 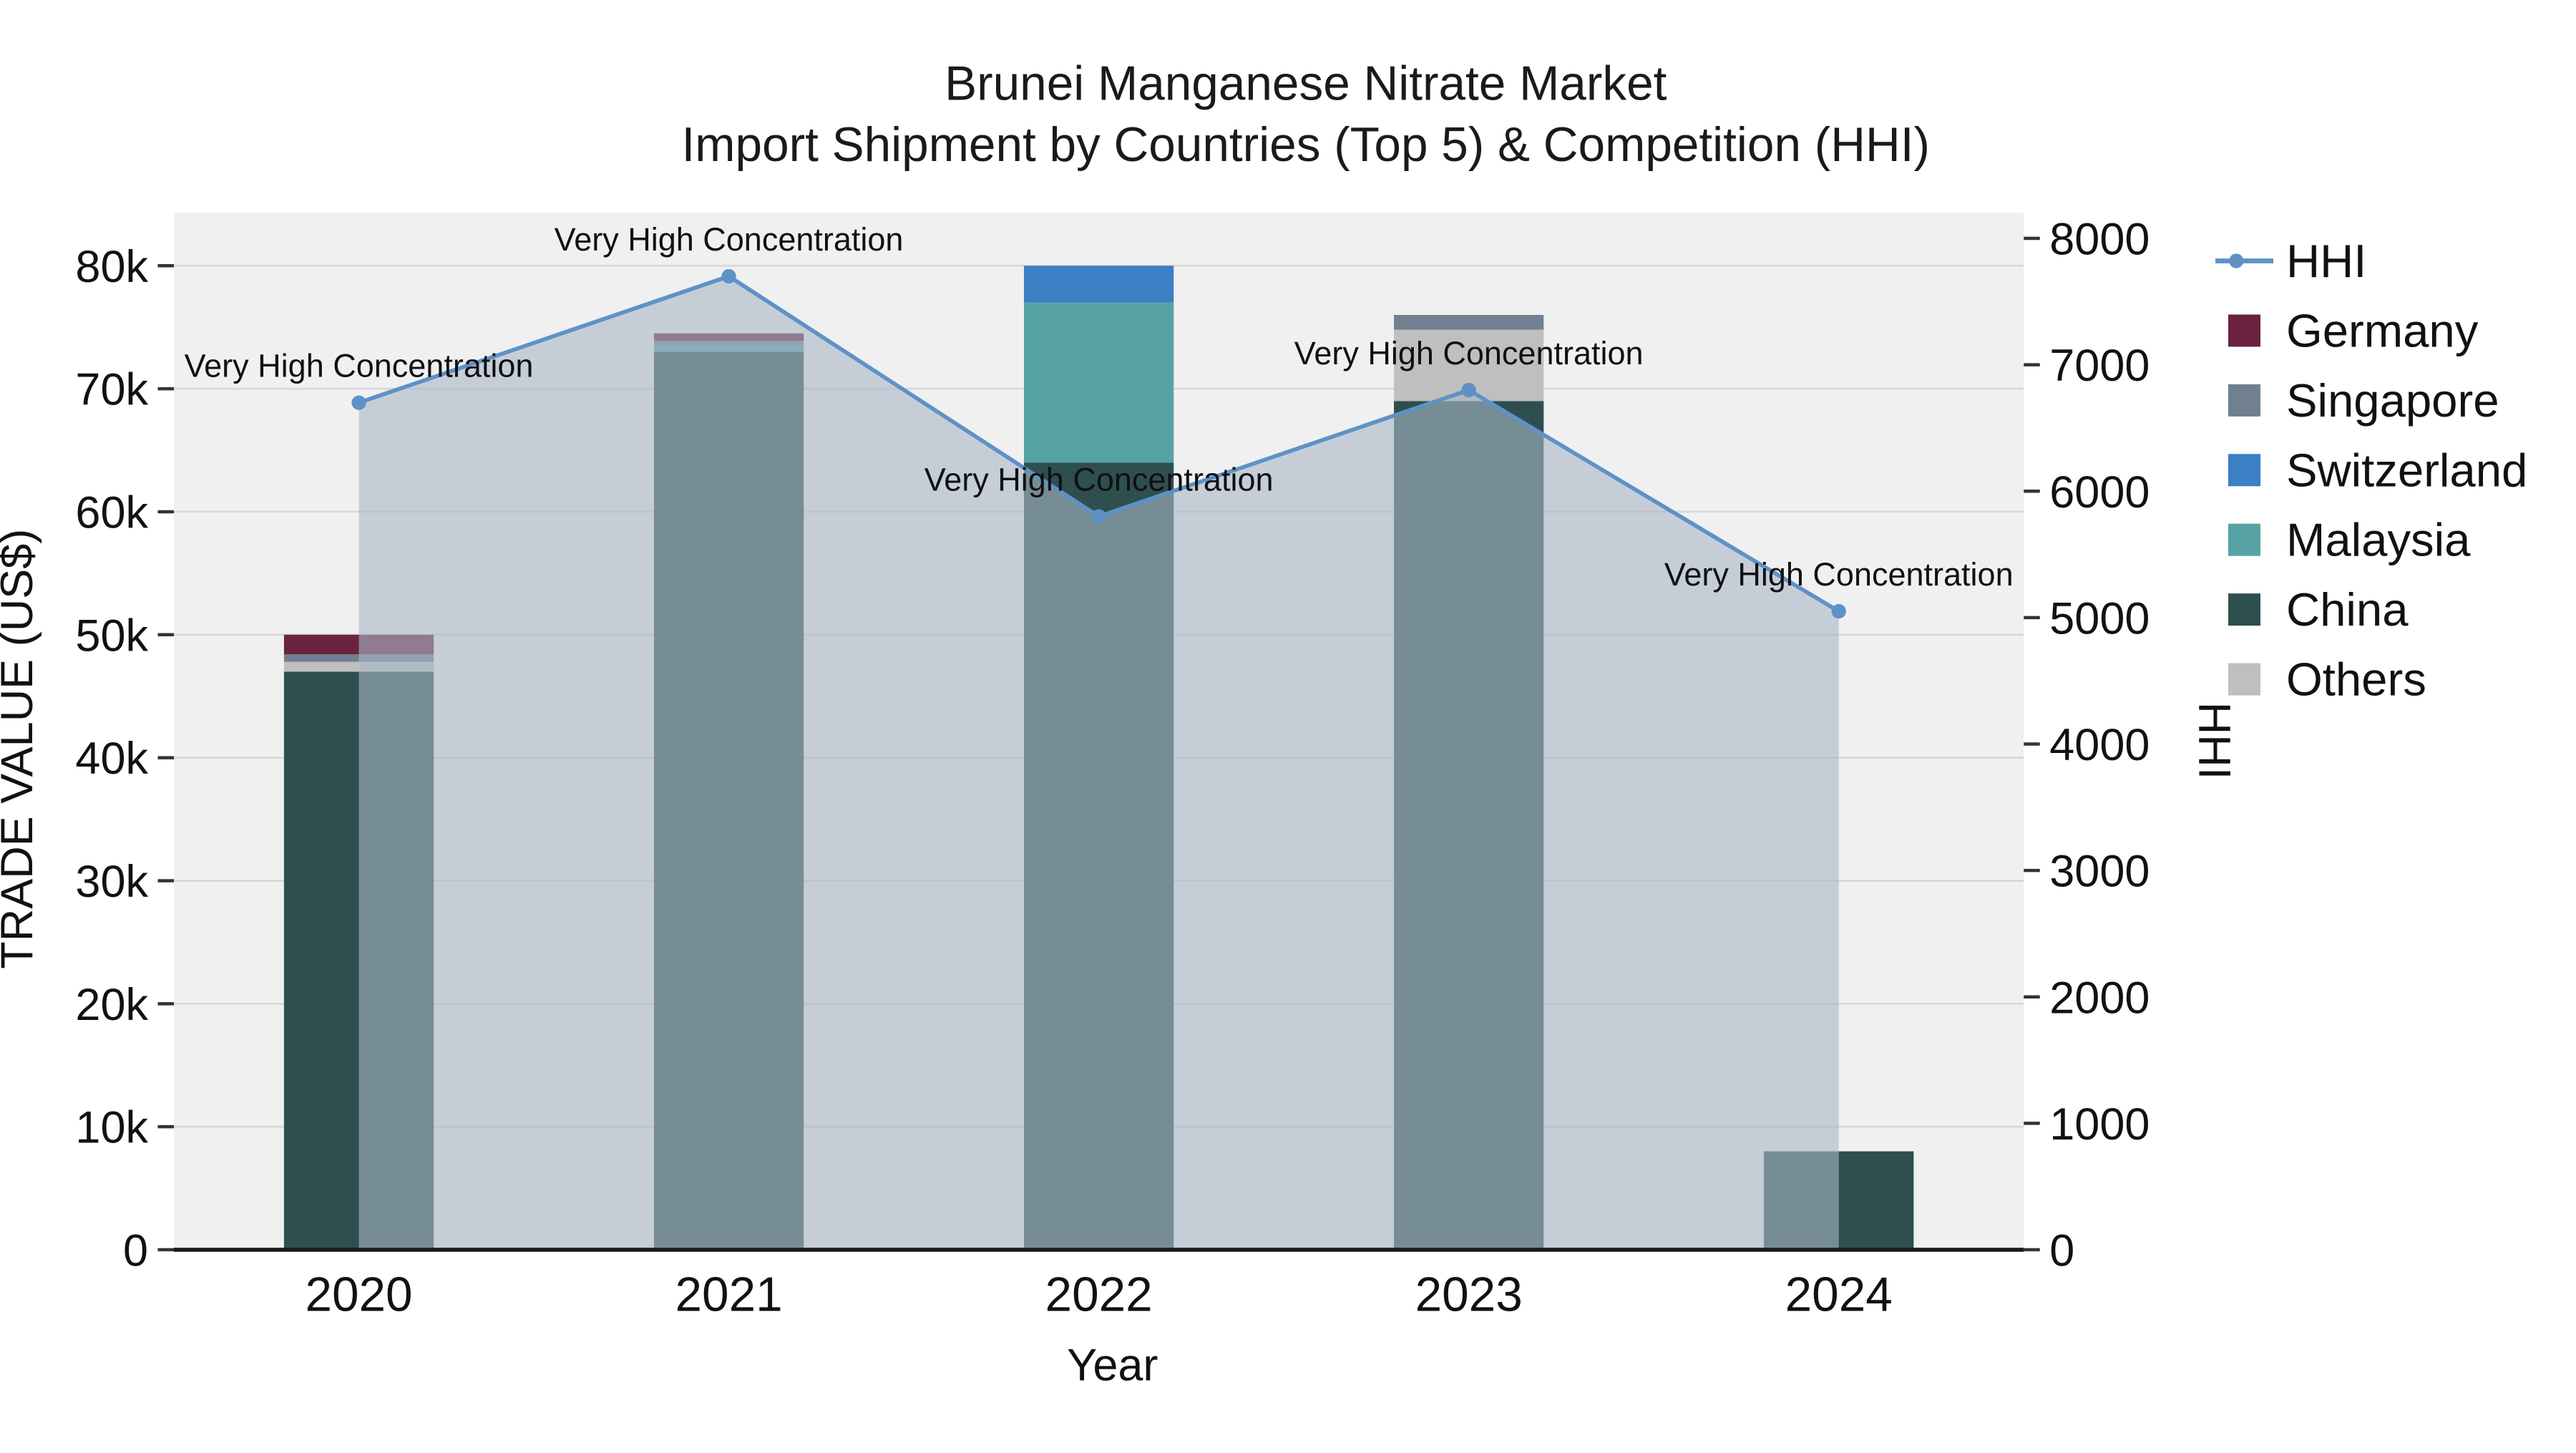 What do you see at coordinates (2099, 872) in the screenshot?
I see `y-right-tick-label: 3000` at bounding box center [2099, 872].